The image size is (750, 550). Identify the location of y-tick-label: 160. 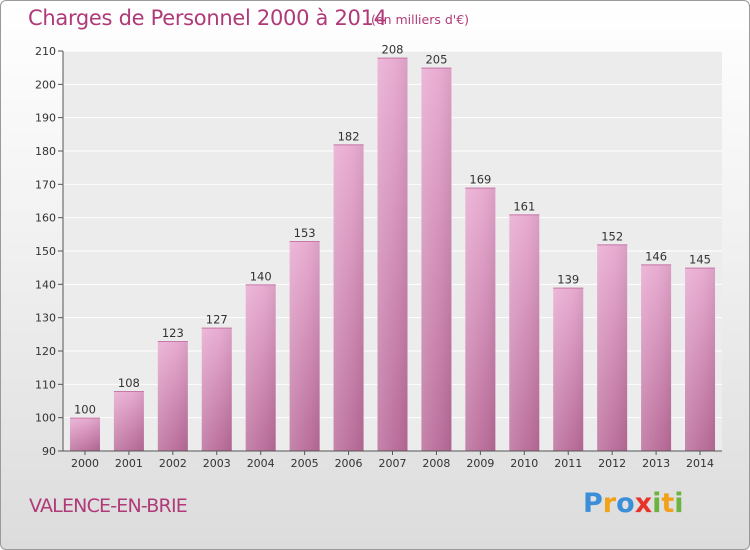
(45, 218).